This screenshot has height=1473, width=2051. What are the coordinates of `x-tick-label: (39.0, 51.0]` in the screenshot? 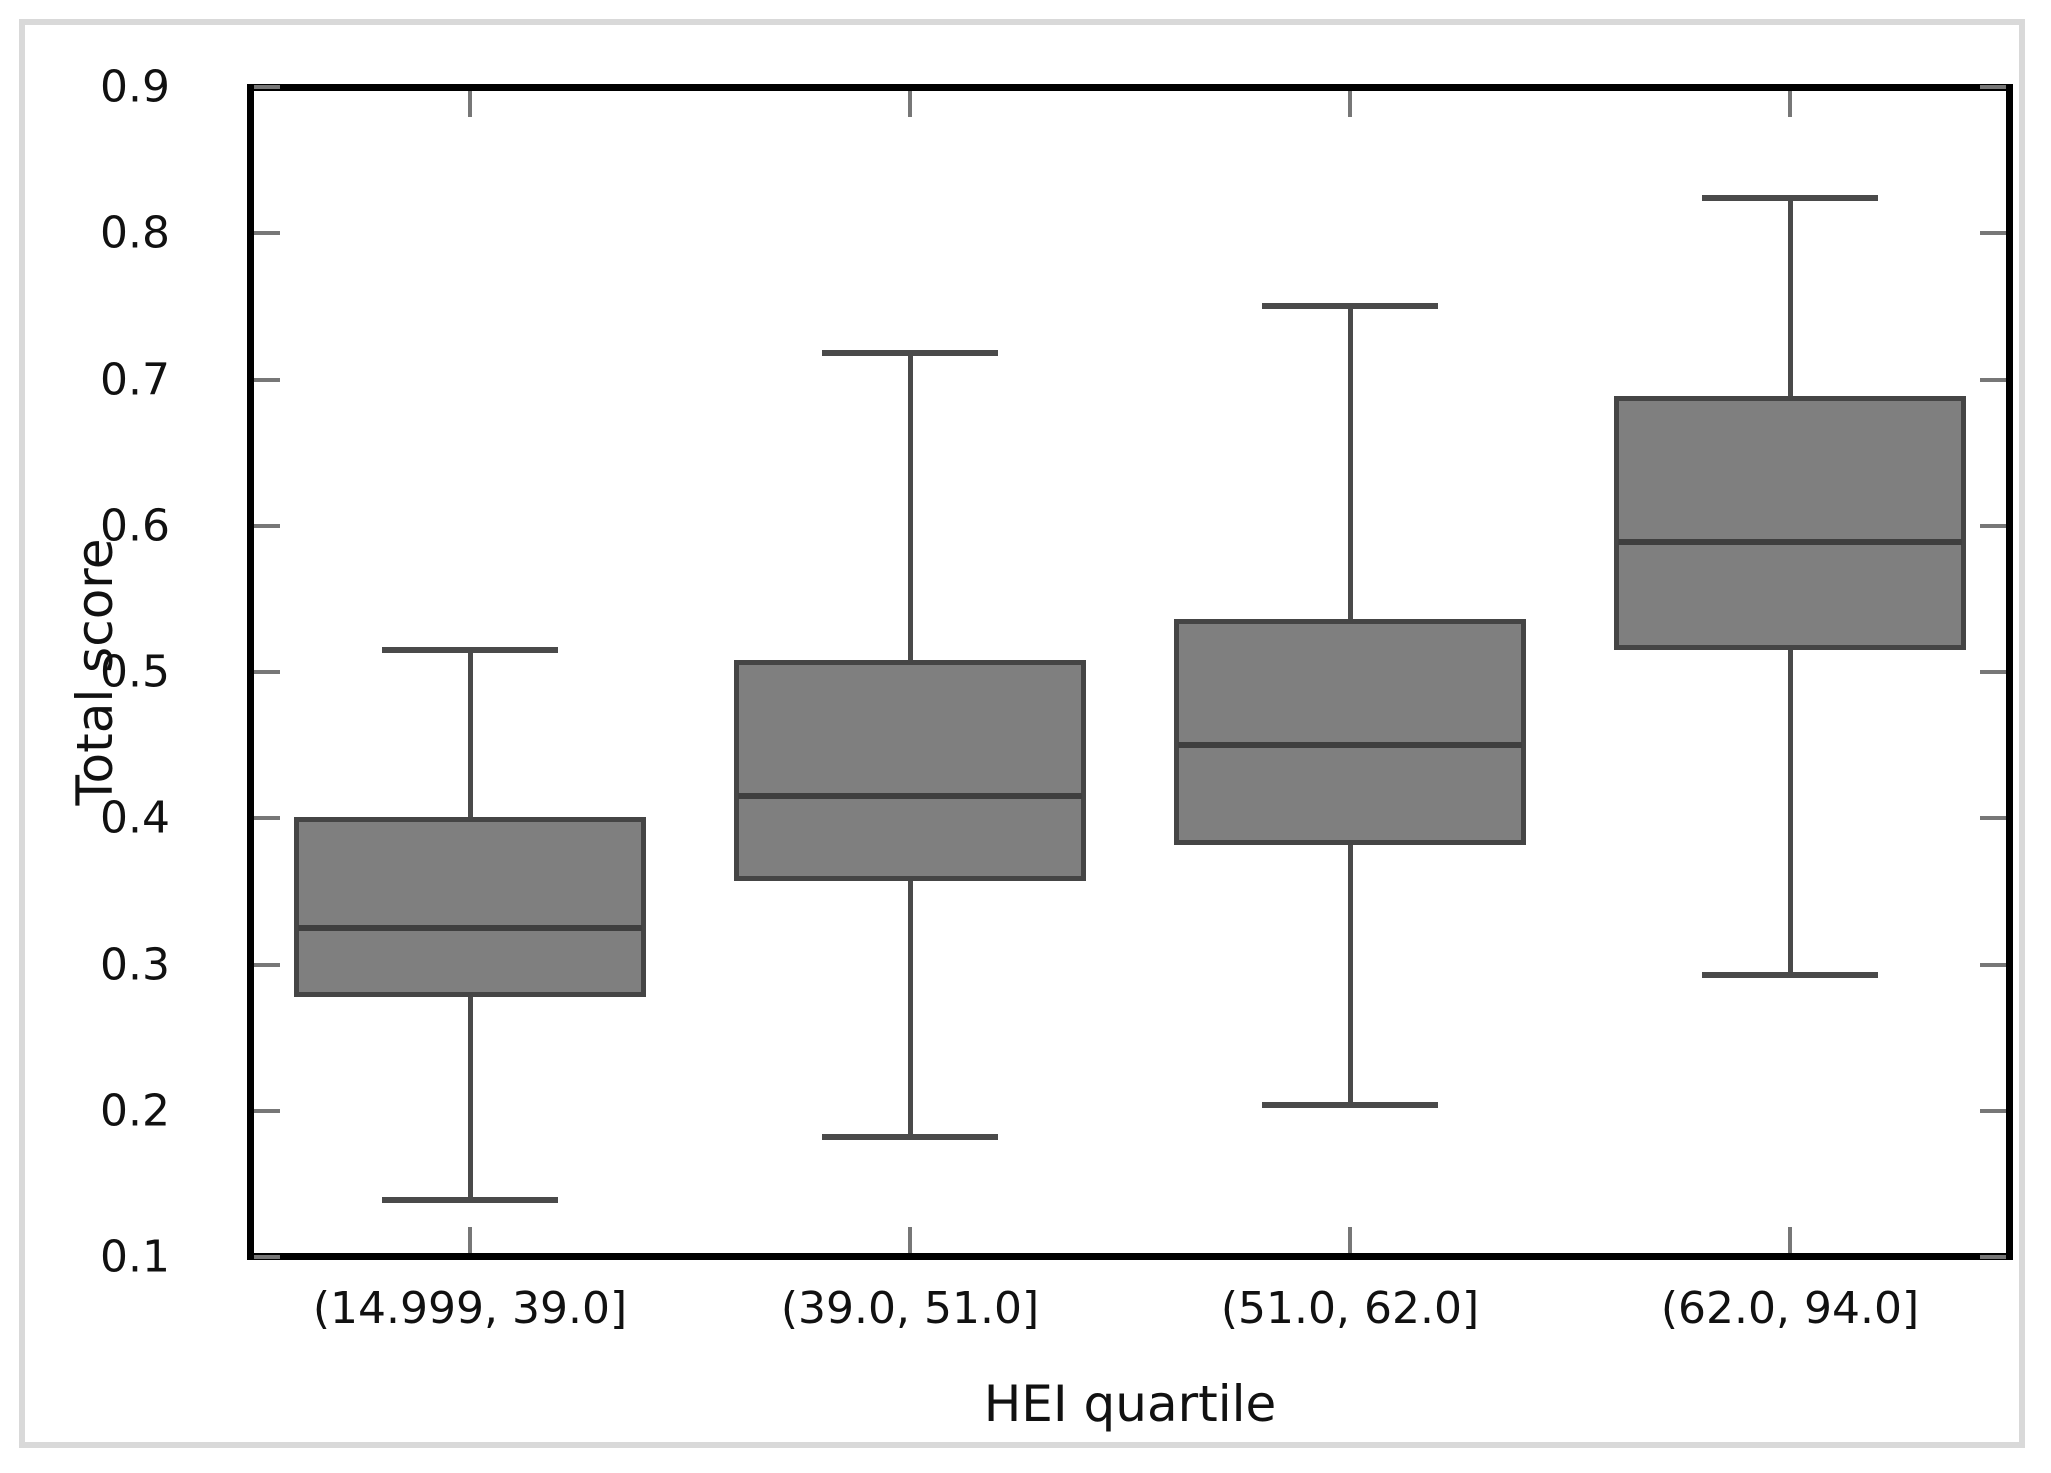 It's located at (910, 1308).